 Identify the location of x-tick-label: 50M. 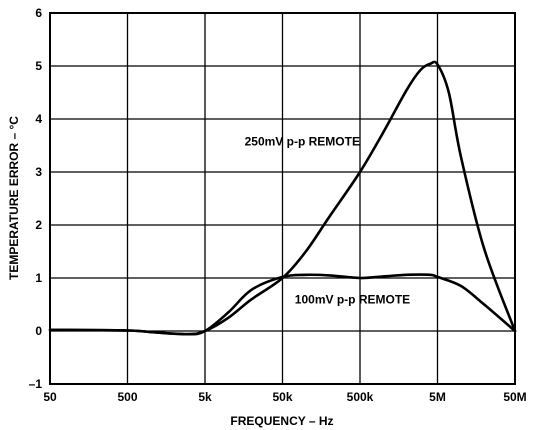
(514, 397).